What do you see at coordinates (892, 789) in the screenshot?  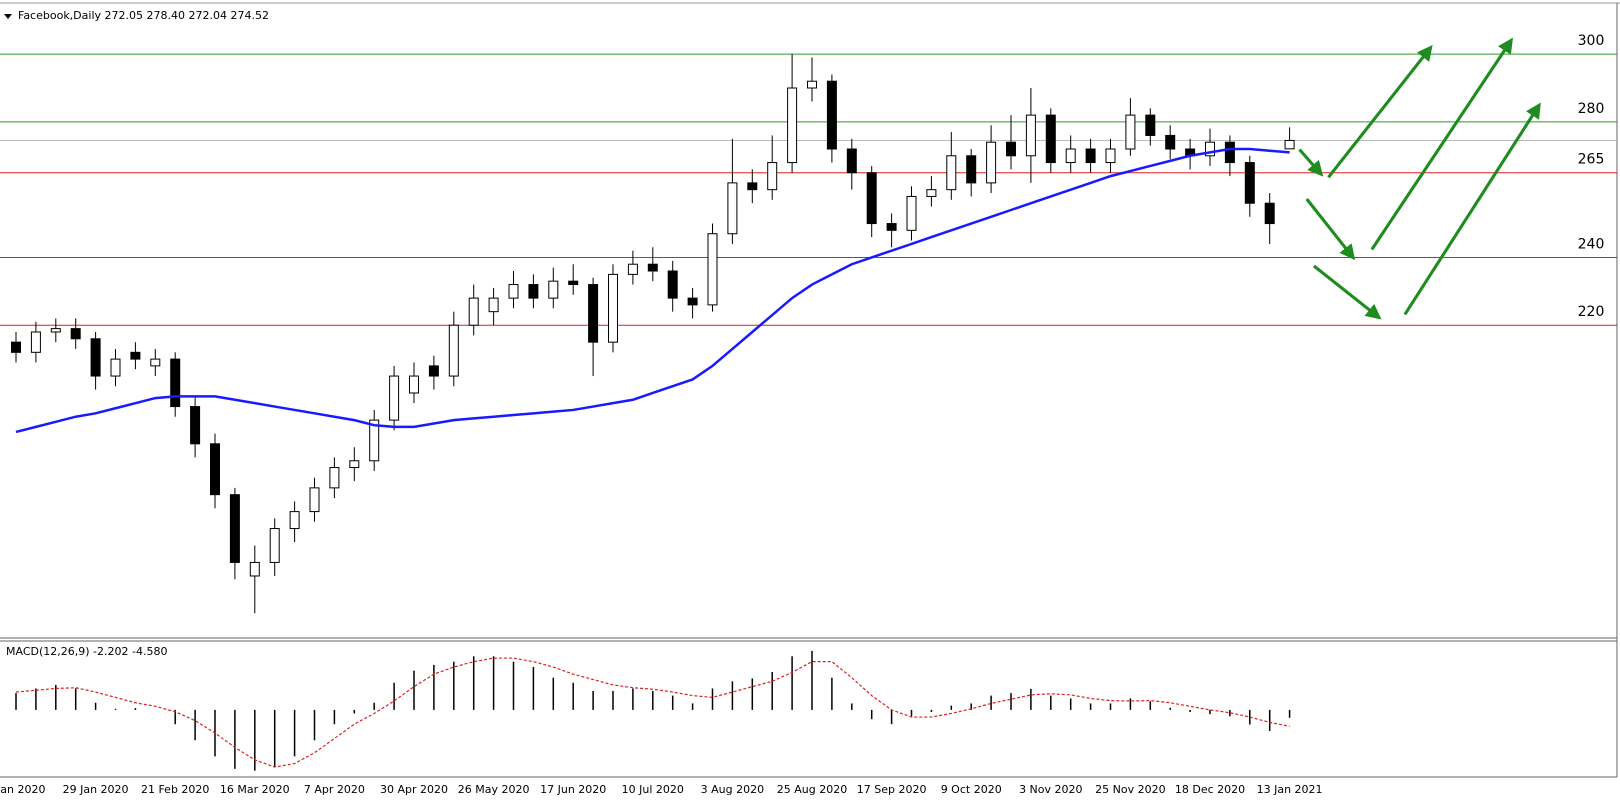 I see `x-tick-label: 17 Sep 2020` at bounding box center [892, 789].